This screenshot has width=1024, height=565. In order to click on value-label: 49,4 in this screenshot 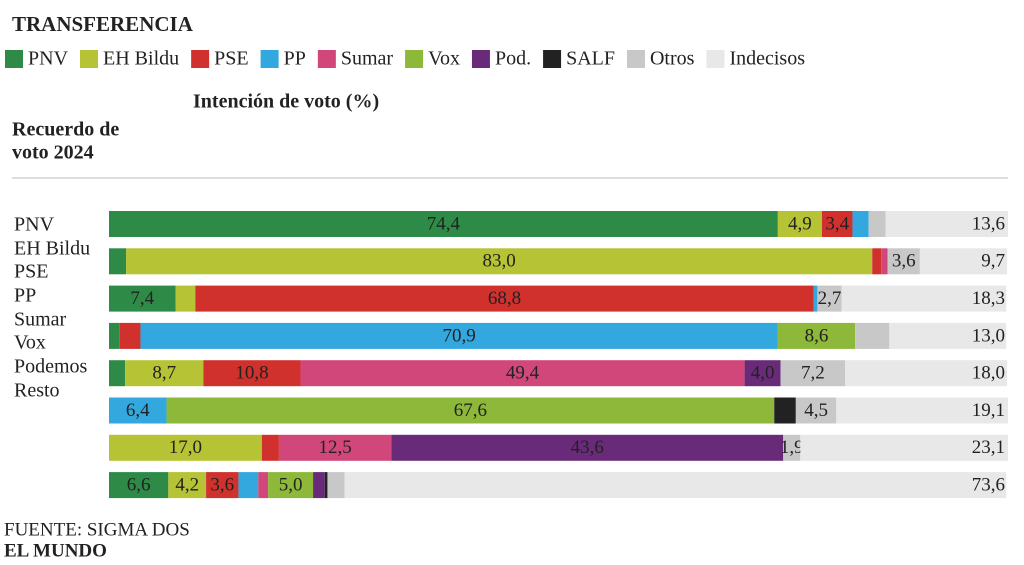, I will do `click(523, 373)`.